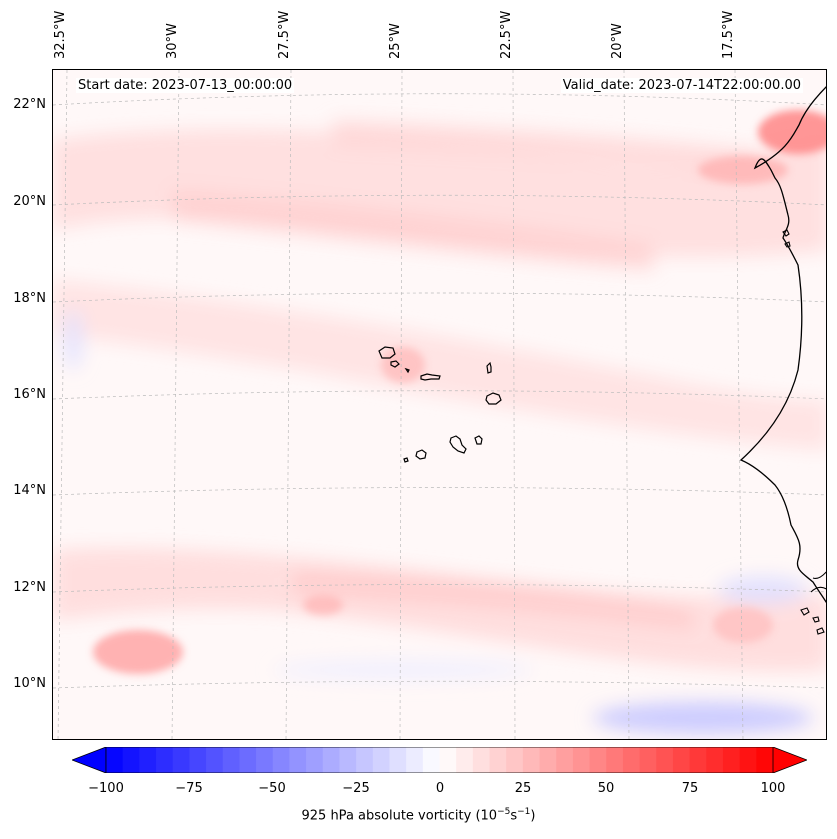 The height and width of the screenshot is (839, 837). Describe the element at coordinates (395, 41) in the screenshot. I see `lon-label-25w: 25°W` at that location.